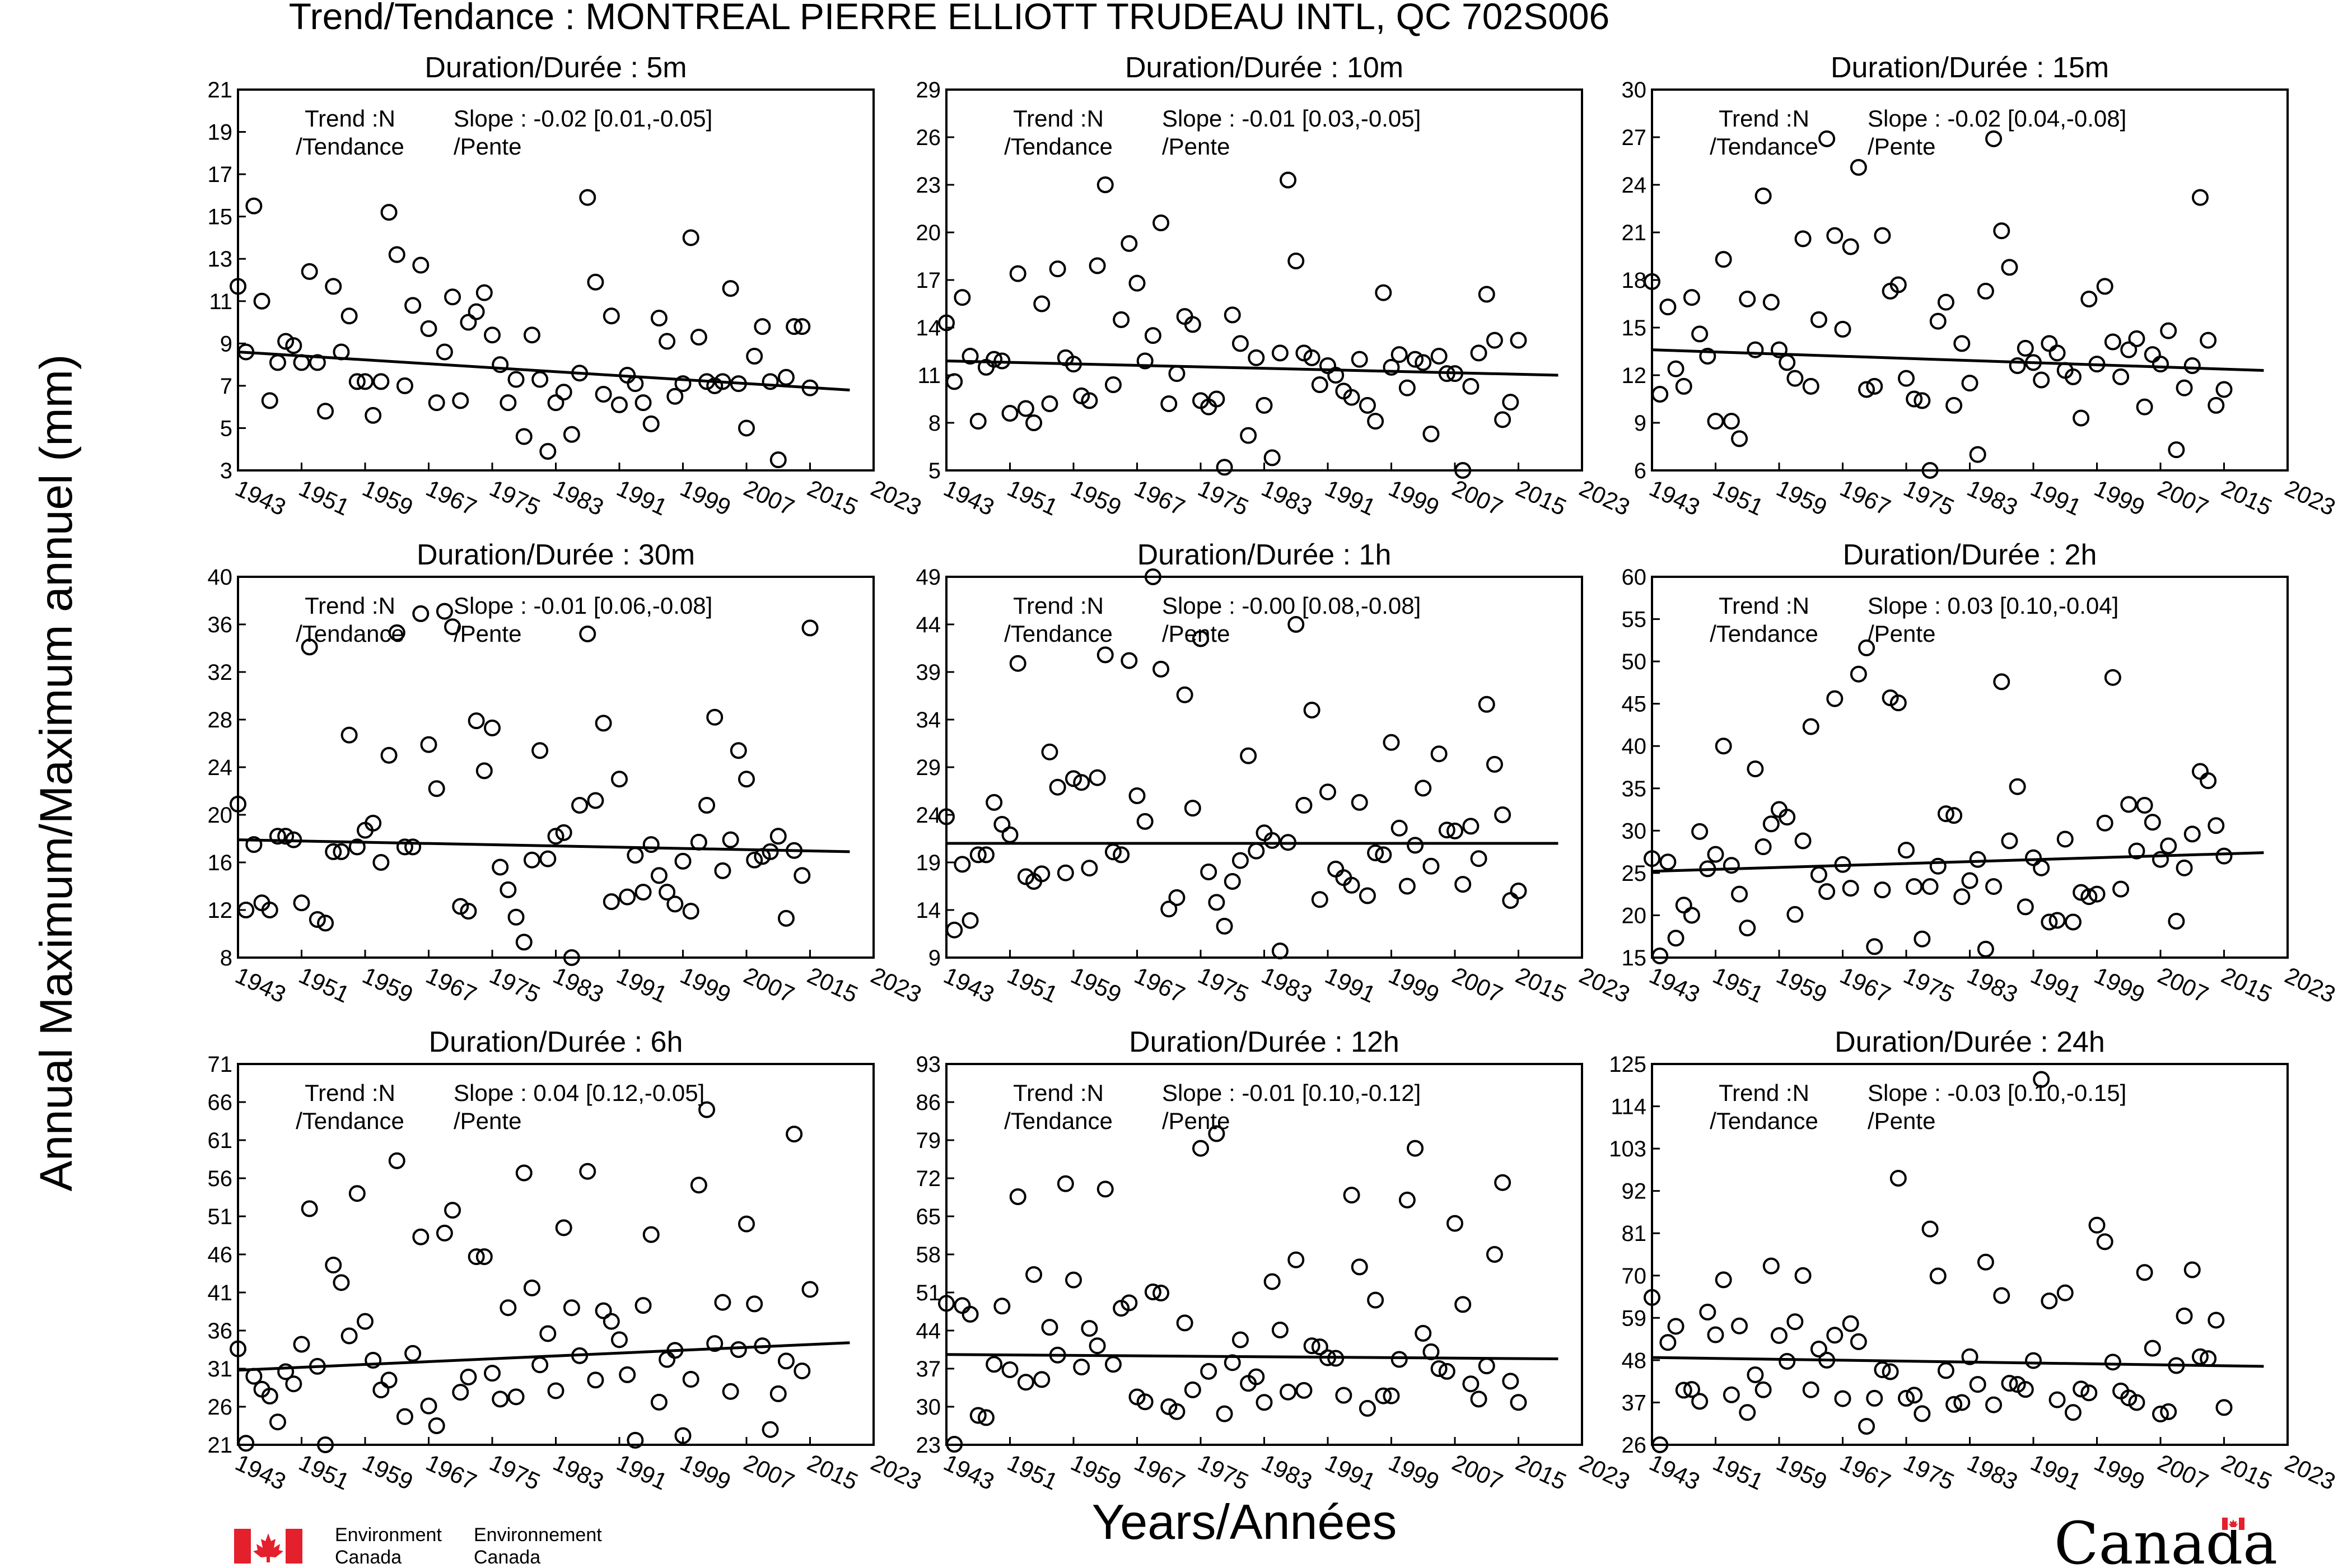 This screenshot has height=1568, width=2352. What do you see at coordinates (929, 1255) in the screenshot?
I see `y-tick-label: 58` at bounding box center [929, 1255].